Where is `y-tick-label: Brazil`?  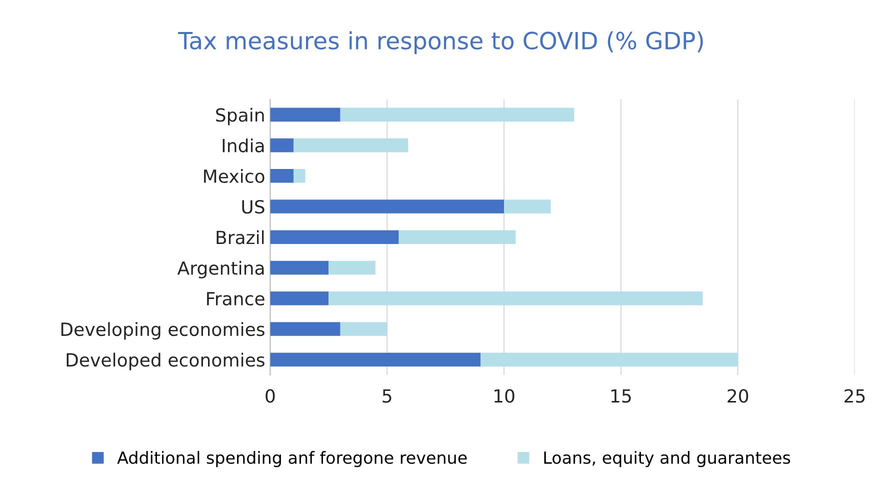 y-tick-label: Brazil is located at coordinates (240, 237).